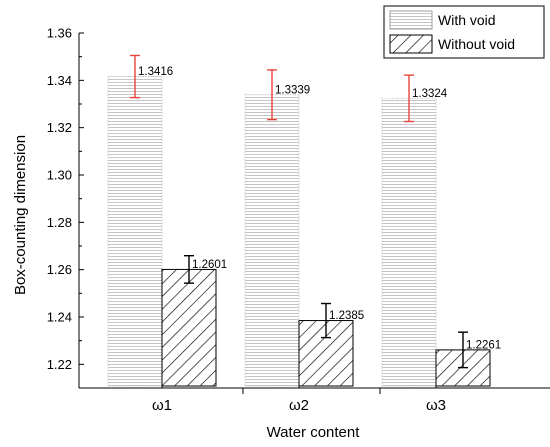 The width and height of the screenshot is (550, 447). Describe the element at coordinates (411, 20) in the screenshot. I see `legend-swatch-with-void` at that location.